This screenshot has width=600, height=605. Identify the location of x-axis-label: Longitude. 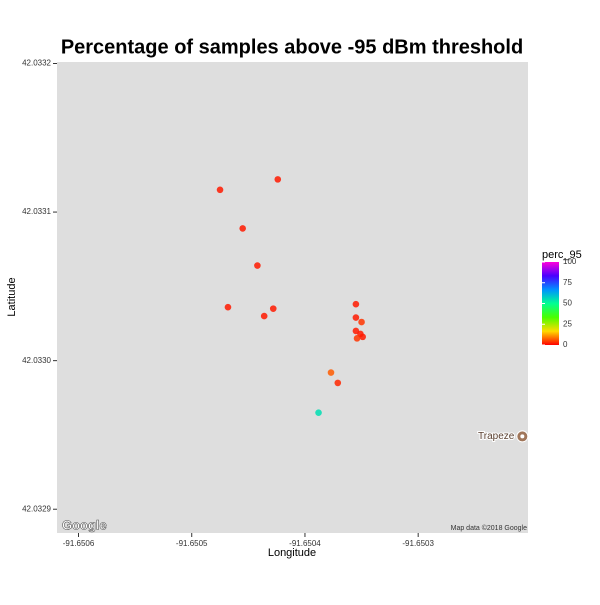
(292, 553).